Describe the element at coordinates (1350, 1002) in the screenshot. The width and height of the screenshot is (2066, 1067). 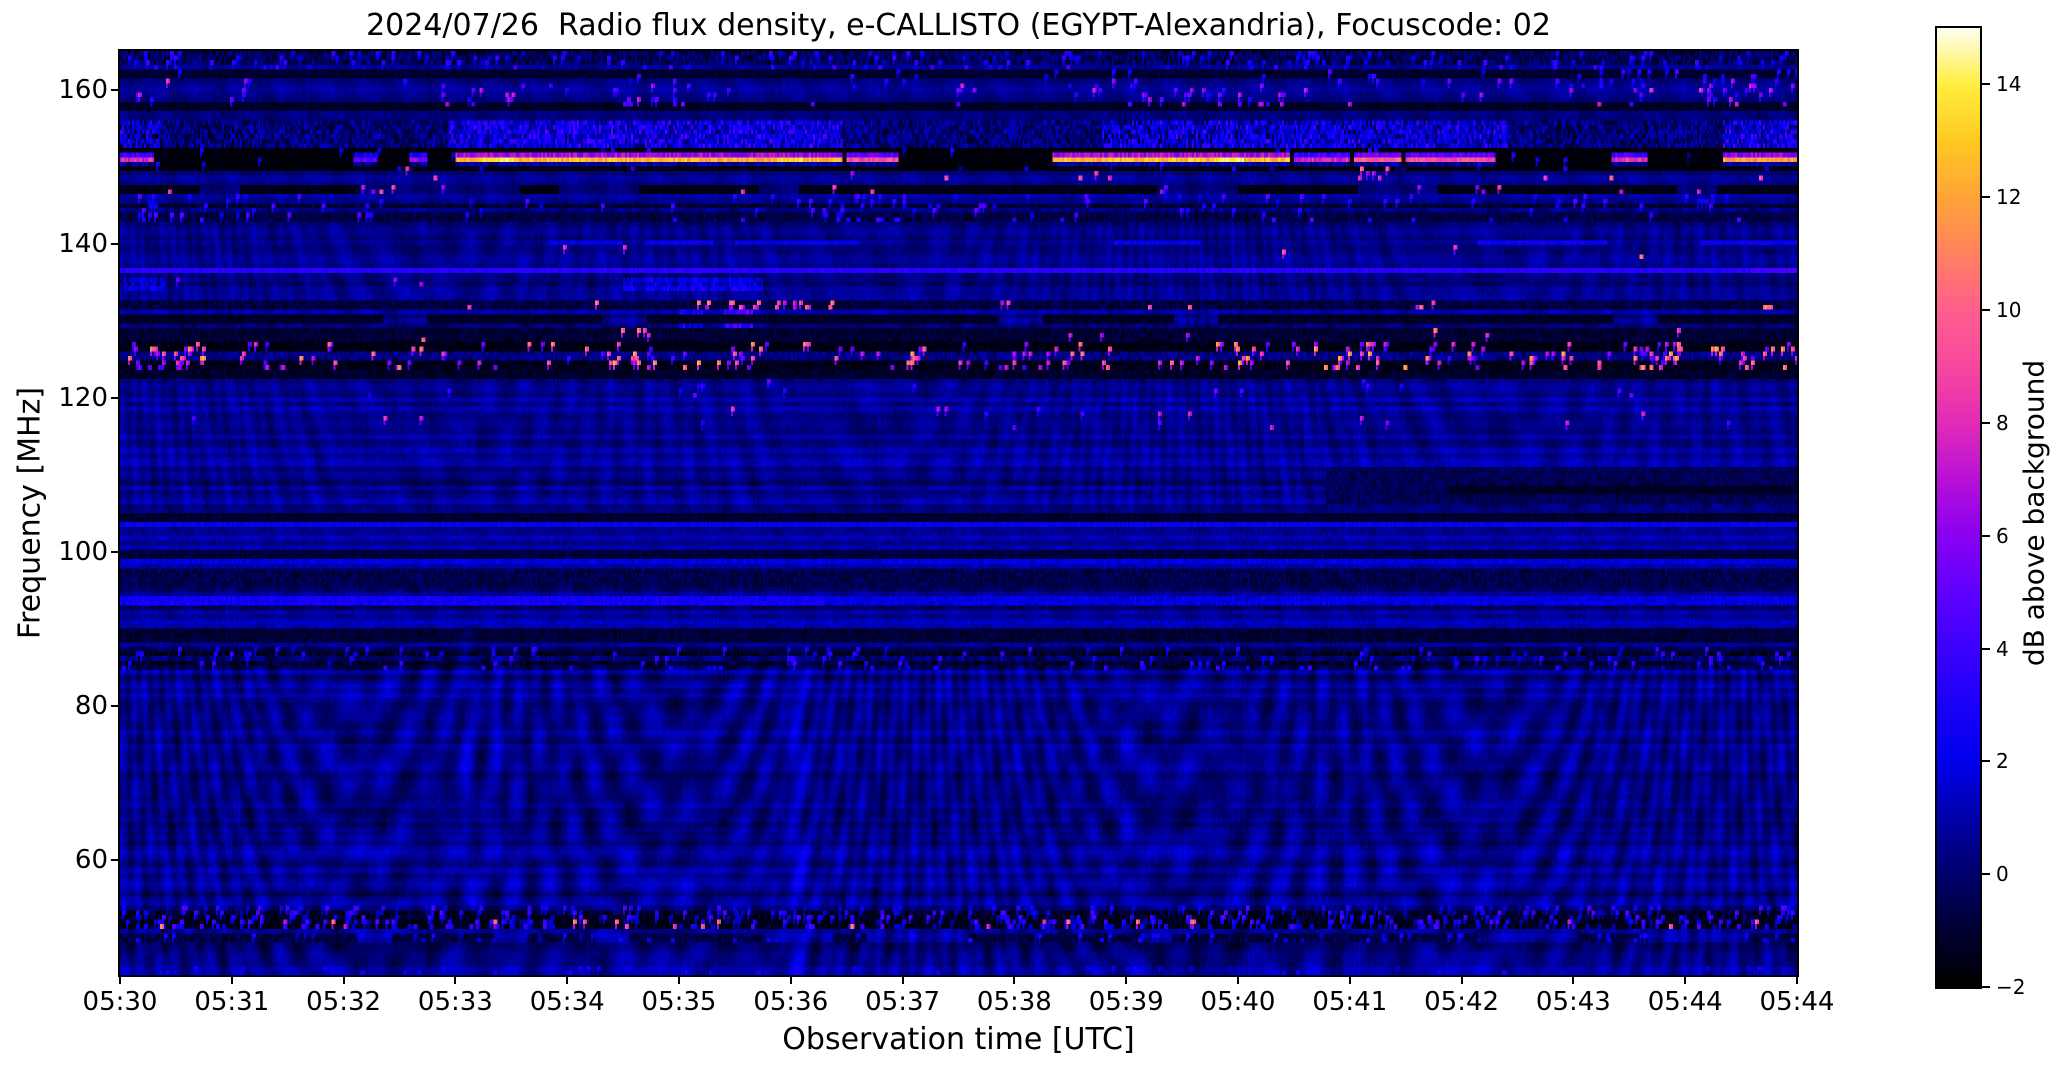
I see `x-tick-label: 05:41` at that location.